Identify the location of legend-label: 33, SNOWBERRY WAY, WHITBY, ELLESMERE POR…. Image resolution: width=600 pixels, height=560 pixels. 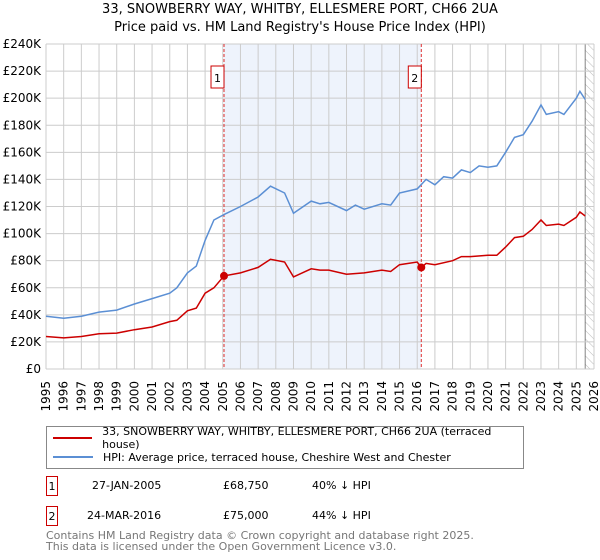
(297, 438).